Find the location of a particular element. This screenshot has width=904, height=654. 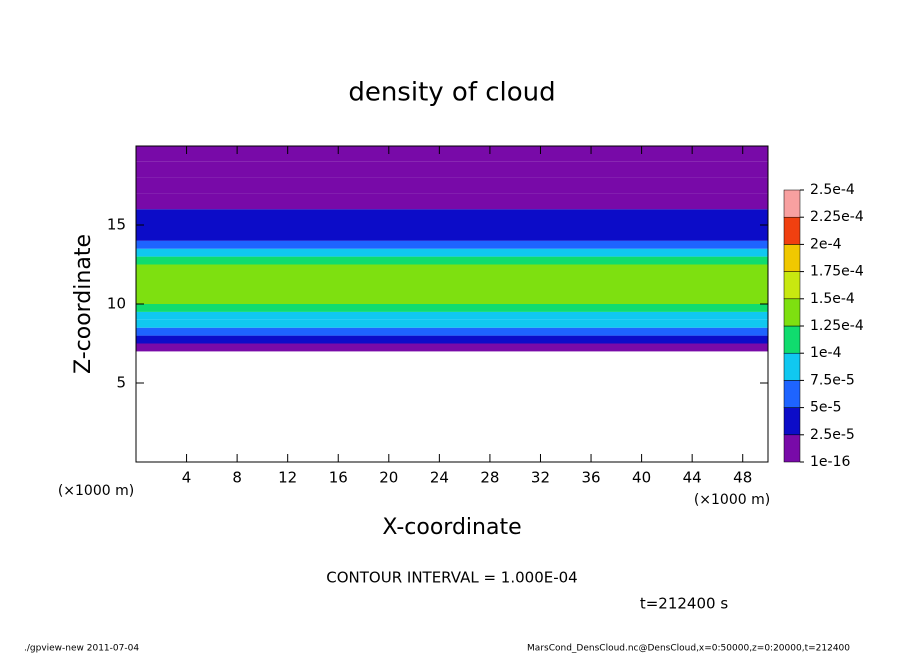

colorbar-label: 5e-5 is located at coordinates (825, 408).